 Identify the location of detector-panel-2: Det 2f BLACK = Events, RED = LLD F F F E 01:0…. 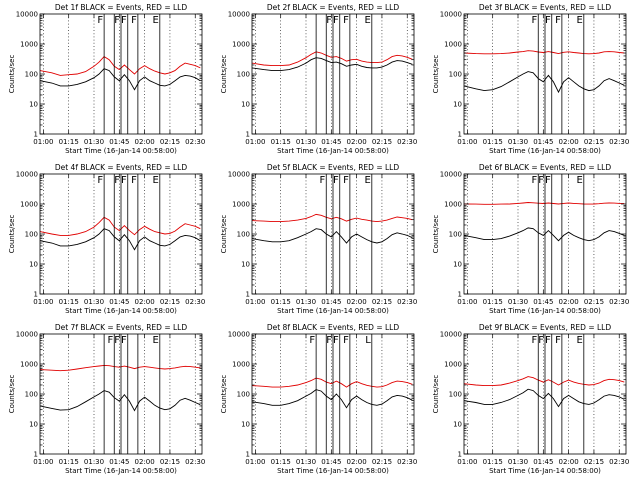
(318, 79).